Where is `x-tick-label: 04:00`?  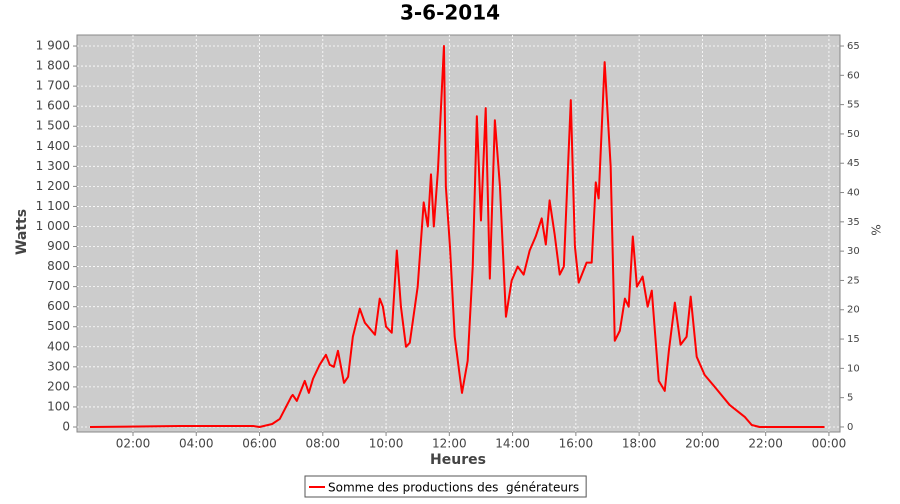 x-tick-label: 04:00 is located at coordinates (196, 444).